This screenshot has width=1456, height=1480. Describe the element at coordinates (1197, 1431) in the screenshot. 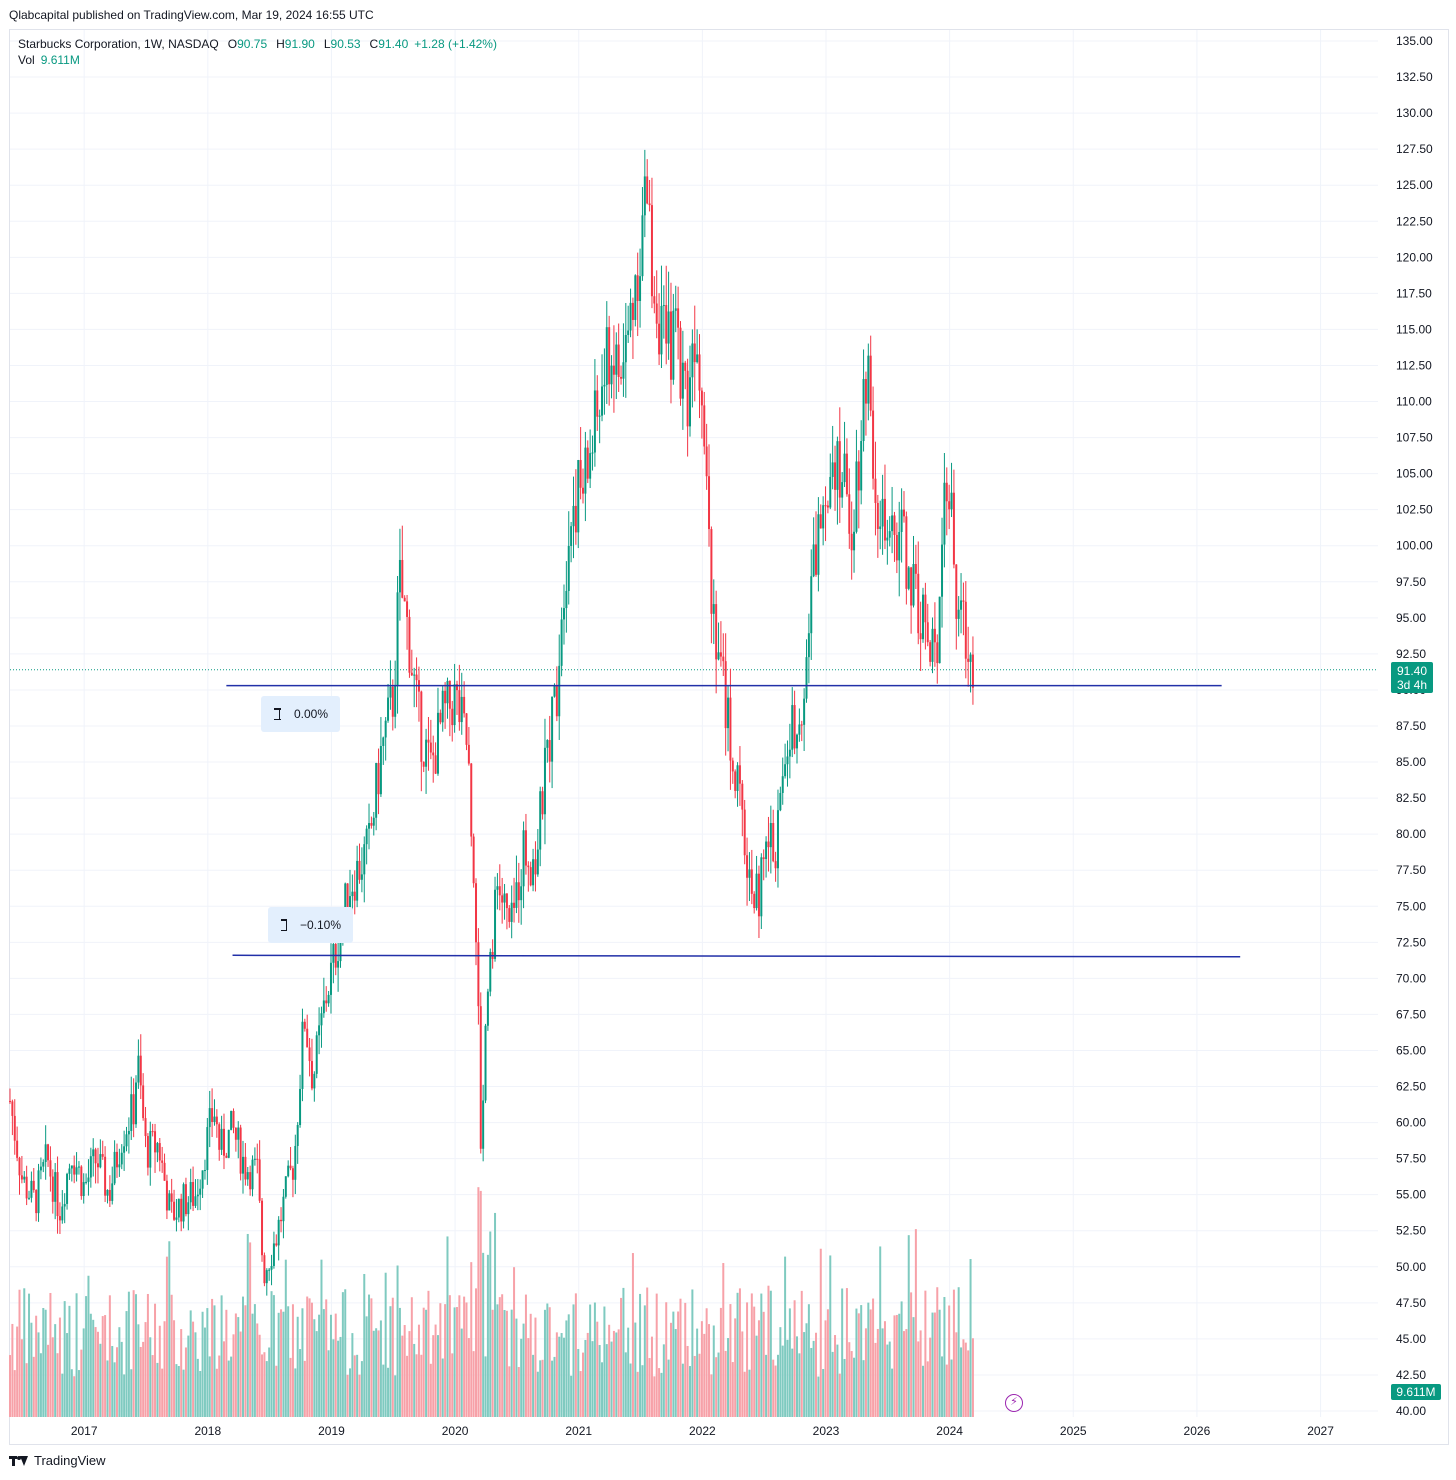

I see `time-tick-label: 2026` at that location.